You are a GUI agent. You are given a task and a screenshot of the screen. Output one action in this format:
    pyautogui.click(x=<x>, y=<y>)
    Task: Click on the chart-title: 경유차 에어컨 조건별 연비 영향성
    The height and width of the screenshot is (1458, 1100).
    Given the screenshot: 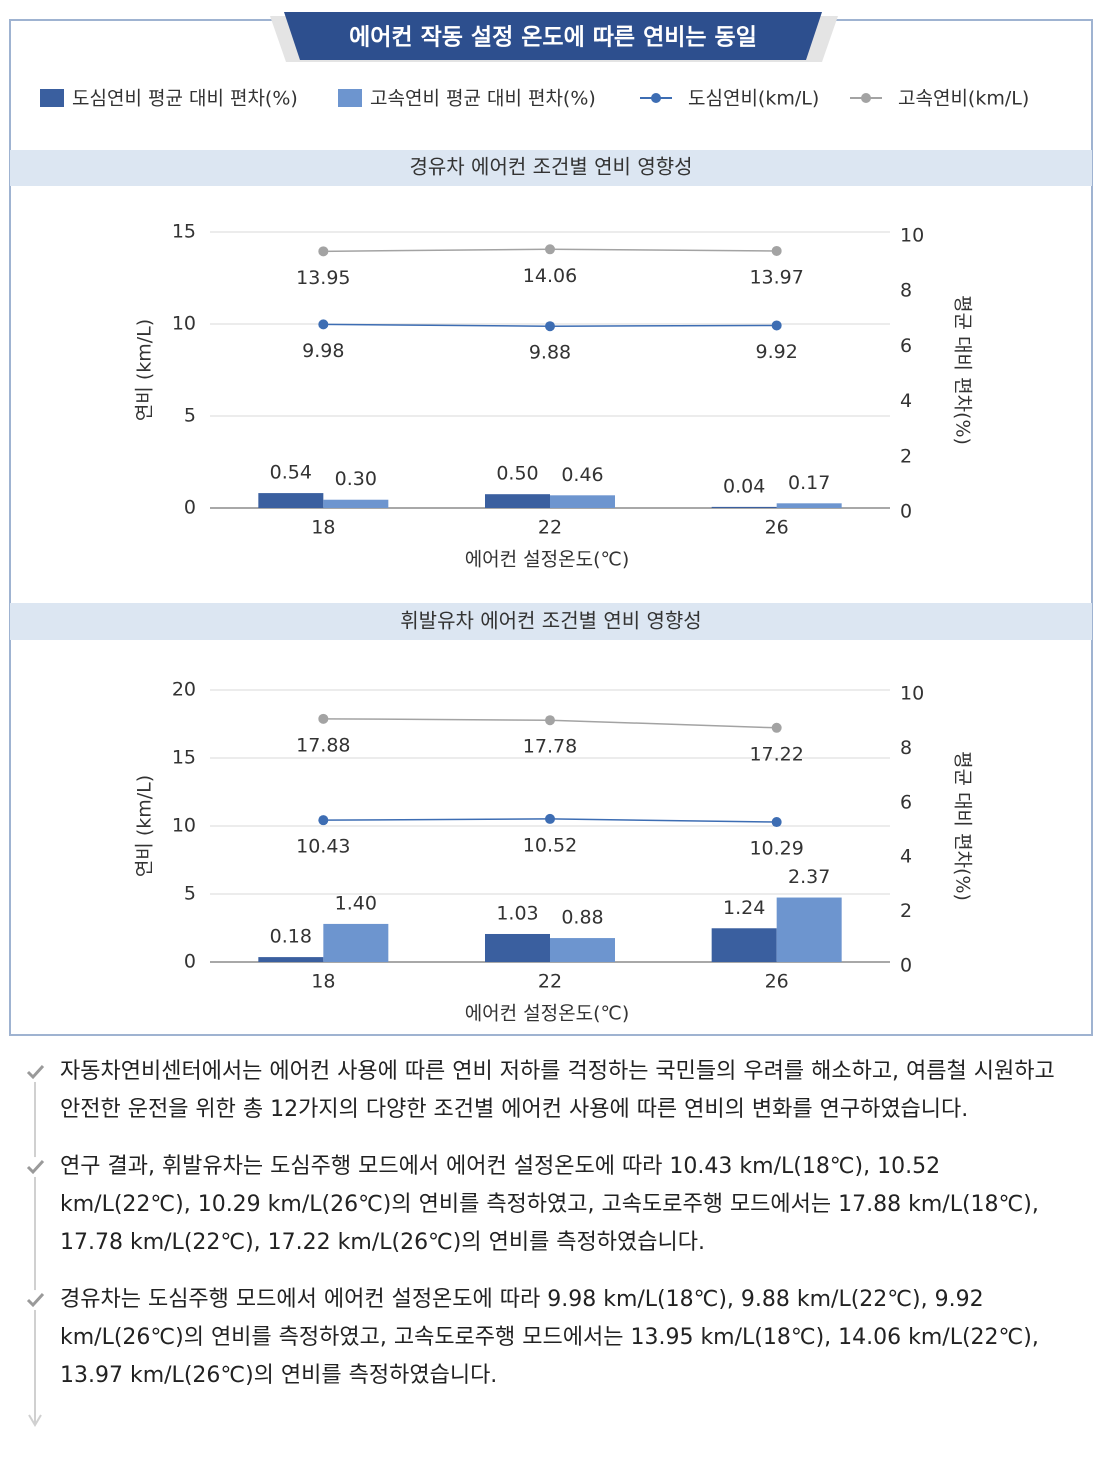 What is the action you would take?
    pyautogui.click(x=550, y=167)
    